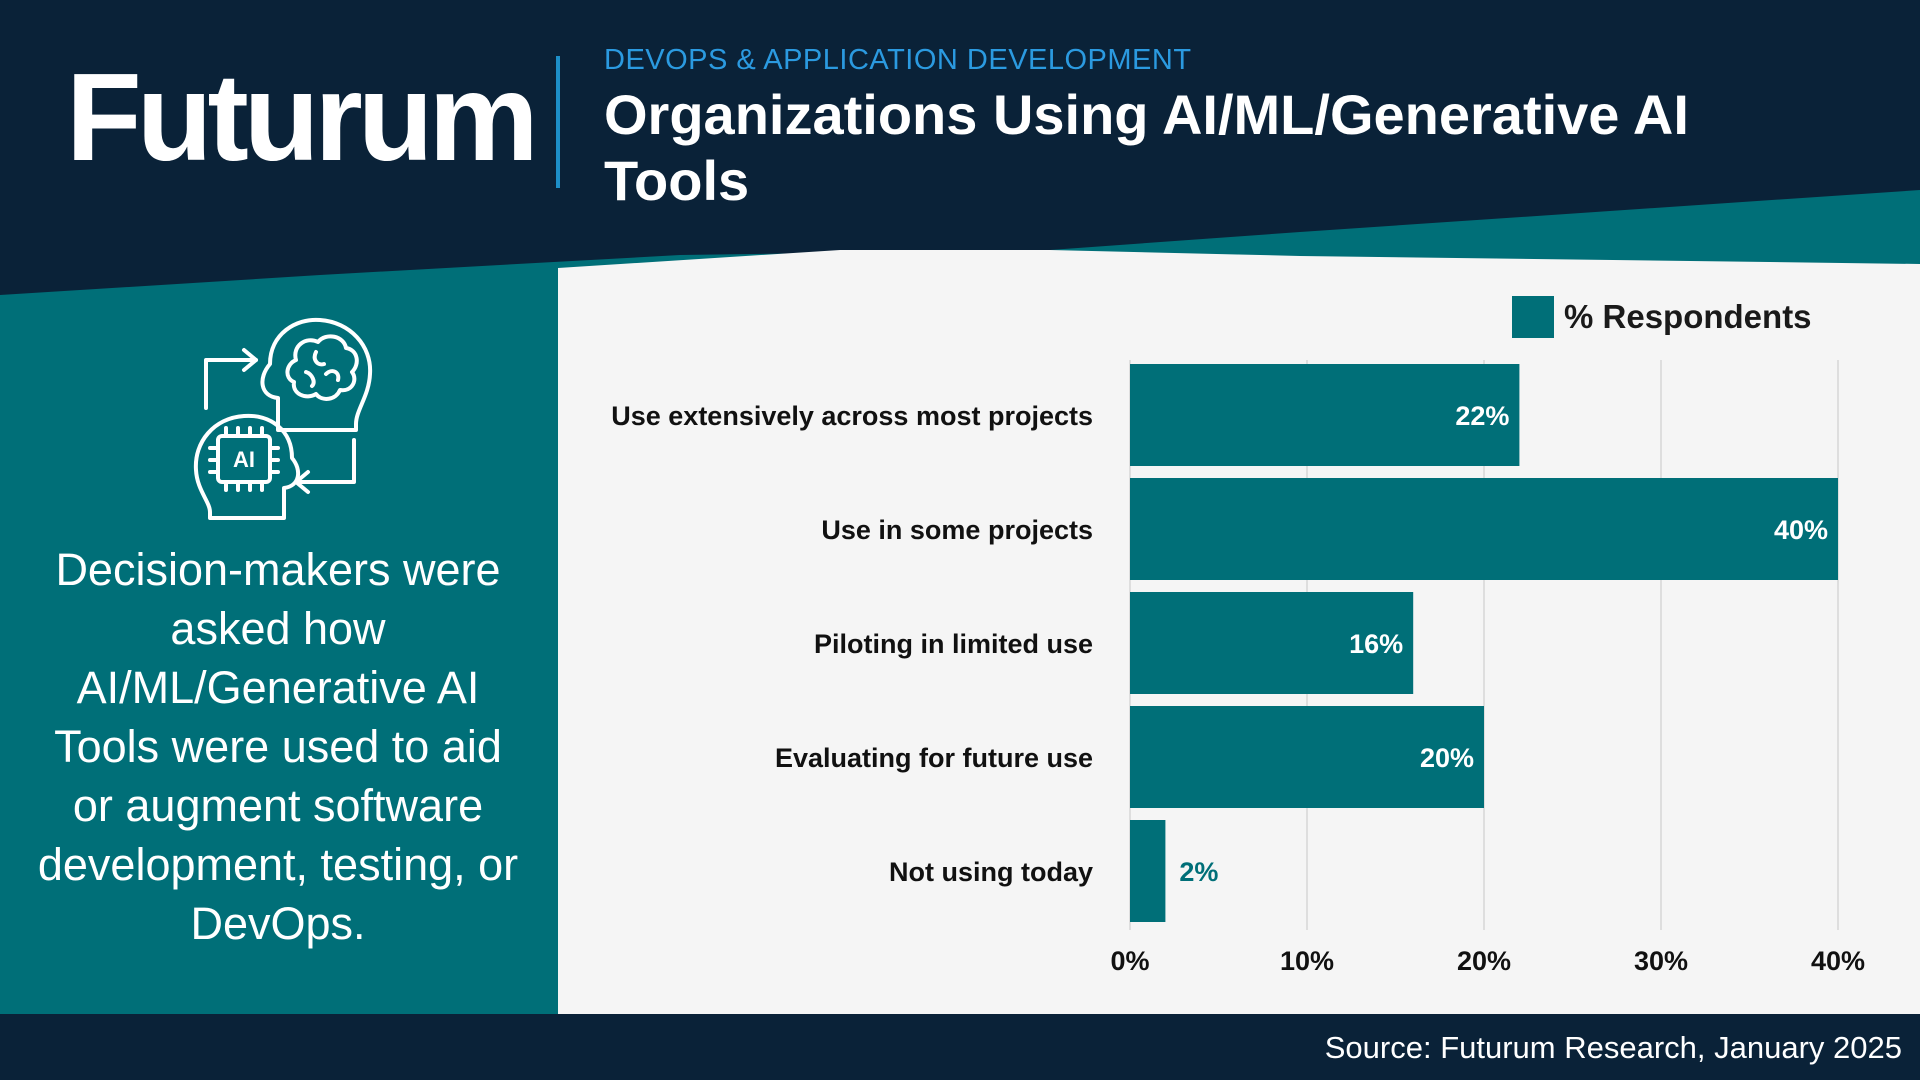 The width and height of the screenshot is (1920, 1080). Describe the element at coordinates (898, 60) in the screenshot. I see `category-label: DEVOPS & APPLICATION DEVELOPMENT` at that location.